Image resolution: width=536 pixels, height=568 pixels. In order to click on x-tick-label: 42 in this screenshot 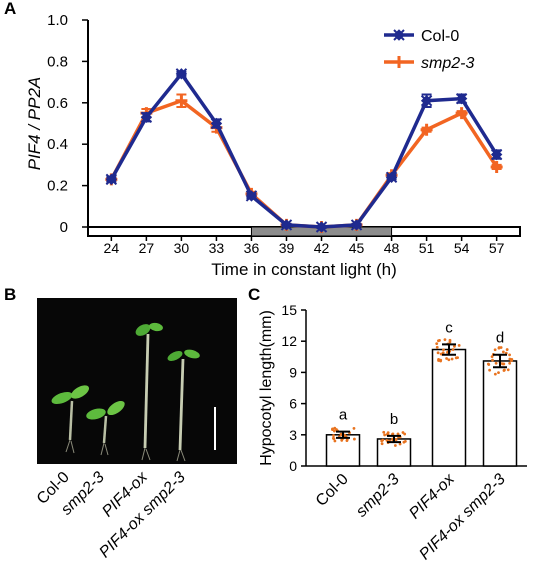, I will do `click(322, 248)`.